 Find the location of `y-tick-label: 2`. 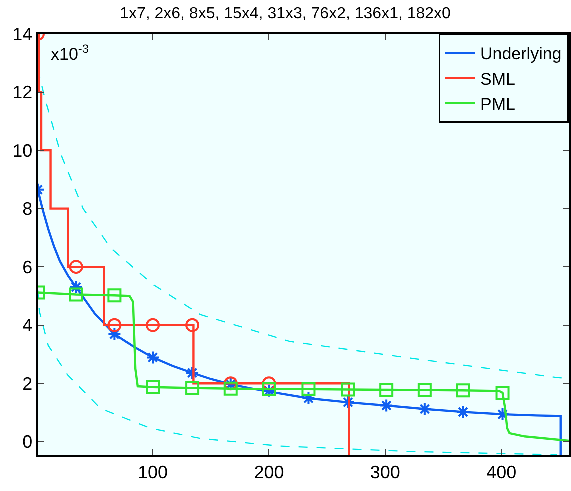

y-tick-label: 2 is located at coordinates (27, 384).